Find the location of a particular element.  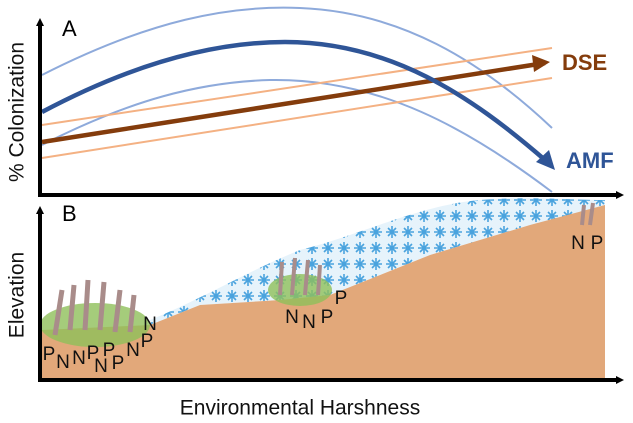

panel-label: A is located at coordinates (69, 28).